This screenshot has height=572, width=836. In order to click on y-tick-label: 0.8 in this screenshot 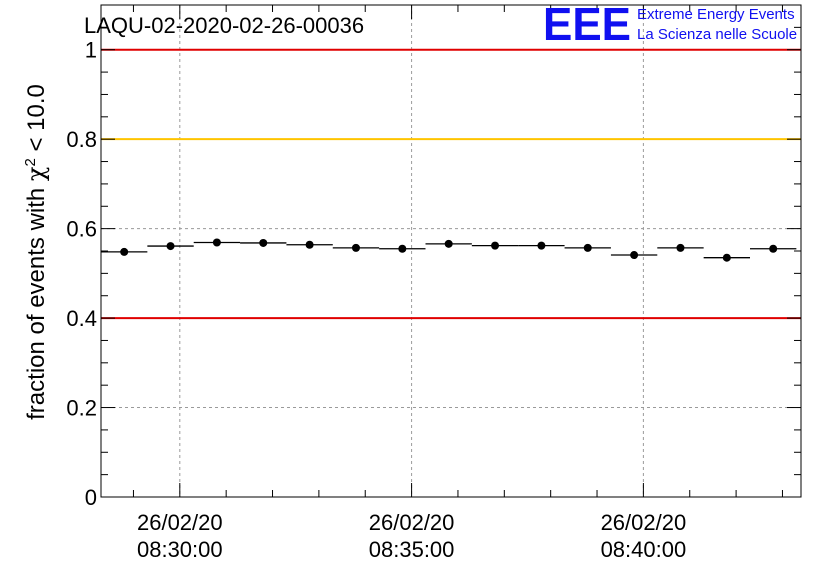, I will do `click(81, 139)`.